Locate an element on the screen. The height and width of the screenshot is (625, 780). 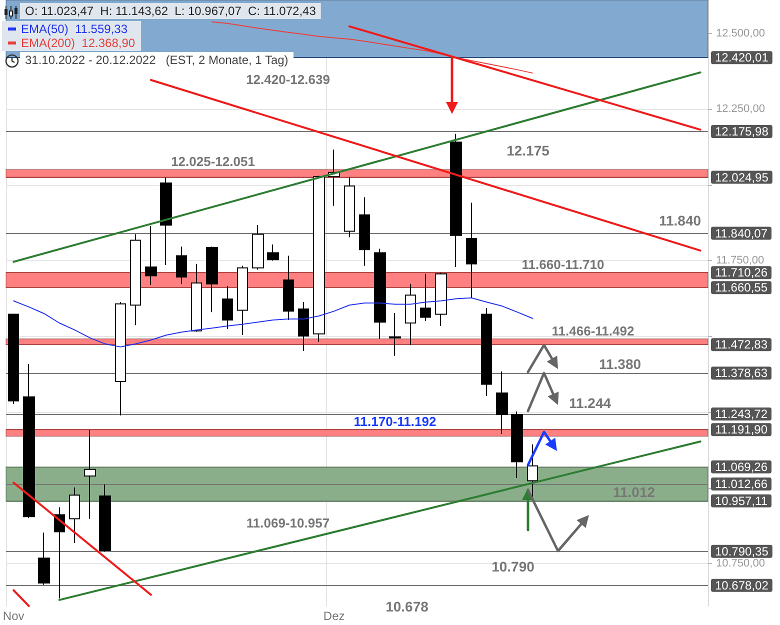
band-label: 12.025-12.051 is located at coordinates (213, 161).